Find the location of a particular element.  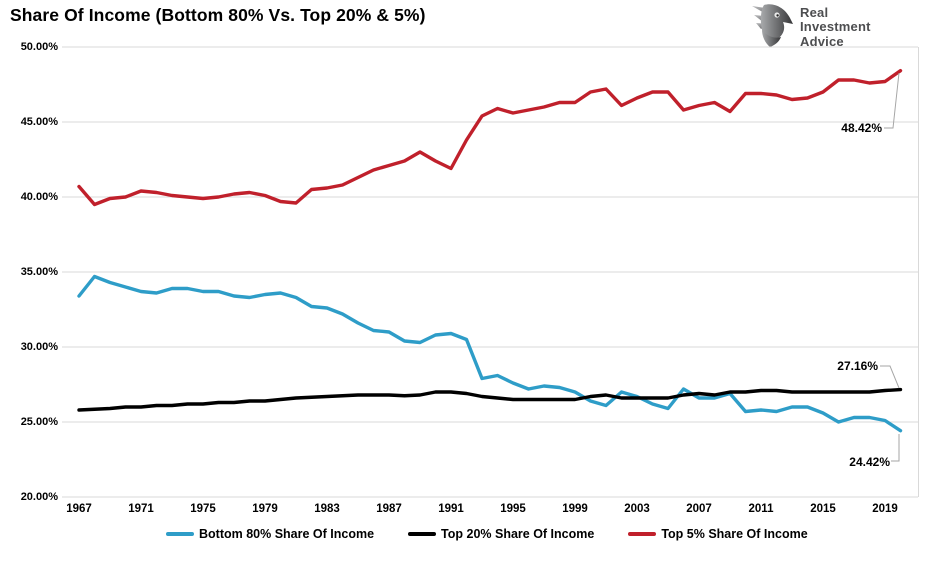

brand-word-2: Investment is located at coordinates (835, 27).